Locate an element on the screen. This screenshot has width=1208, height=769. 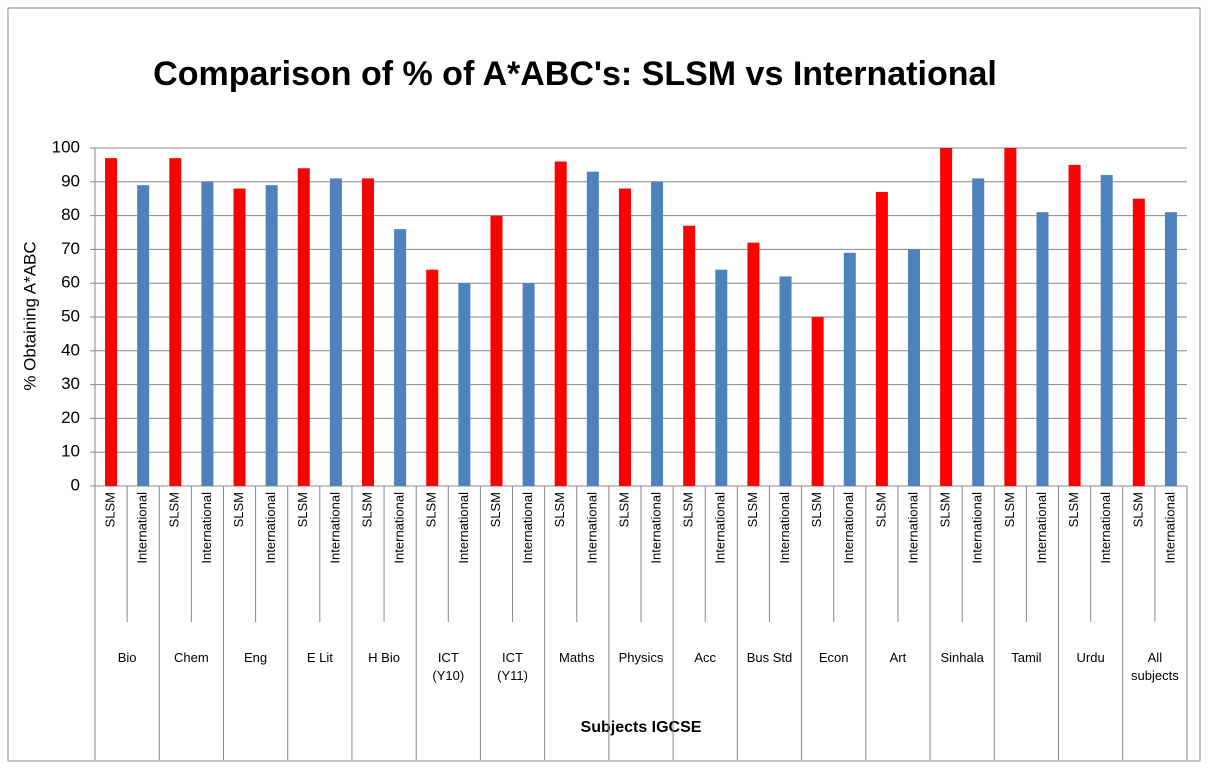
x-axis-title: Subjects IGCSE is located at coordinates (641, 727).